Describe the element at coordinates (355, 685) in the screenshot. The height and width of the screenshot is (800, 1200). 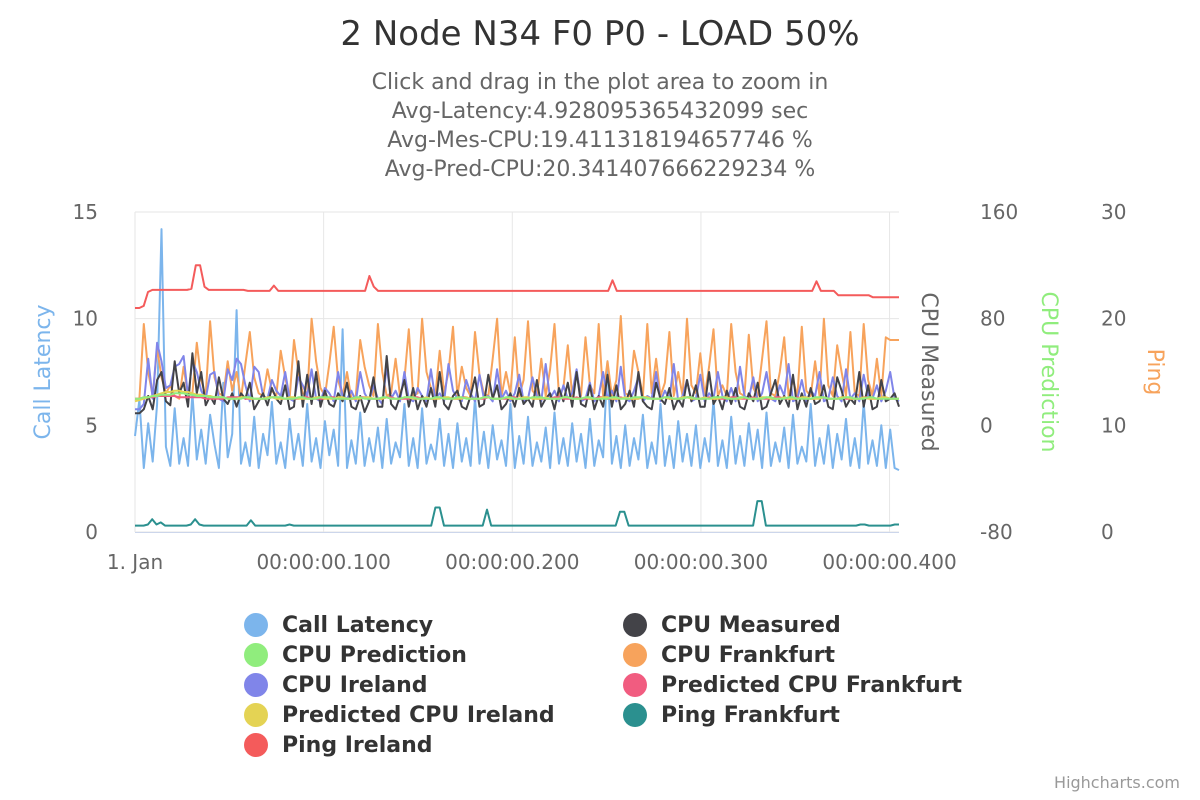
I see `legend-label: CPU Ireland` at that location.